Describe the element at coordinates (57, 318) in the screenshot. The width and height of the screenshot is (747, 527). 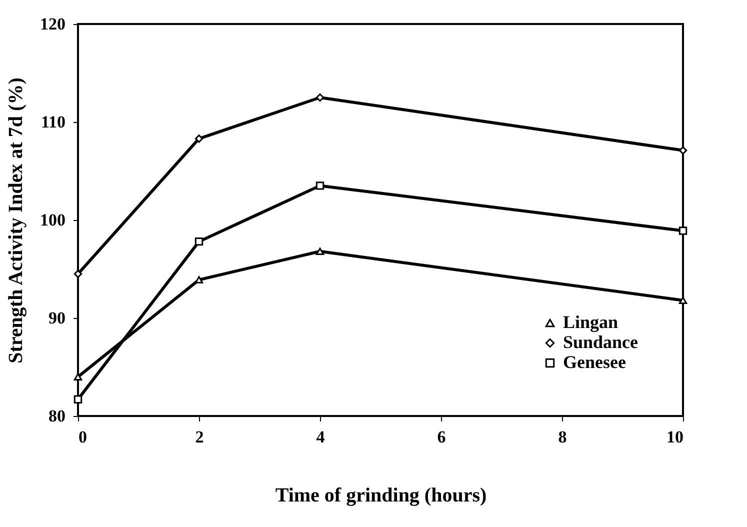
I see `y-tick-label: 90` at that location.